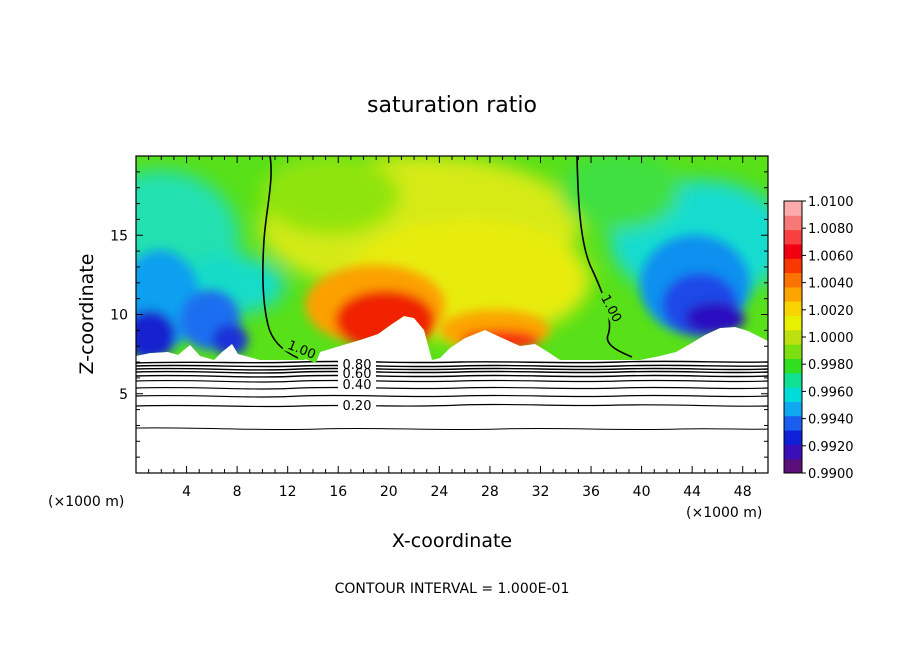  I want to click on contour-interval-note: CONTOUR INTERVAL = 1.000E-01, so click(452, 589).